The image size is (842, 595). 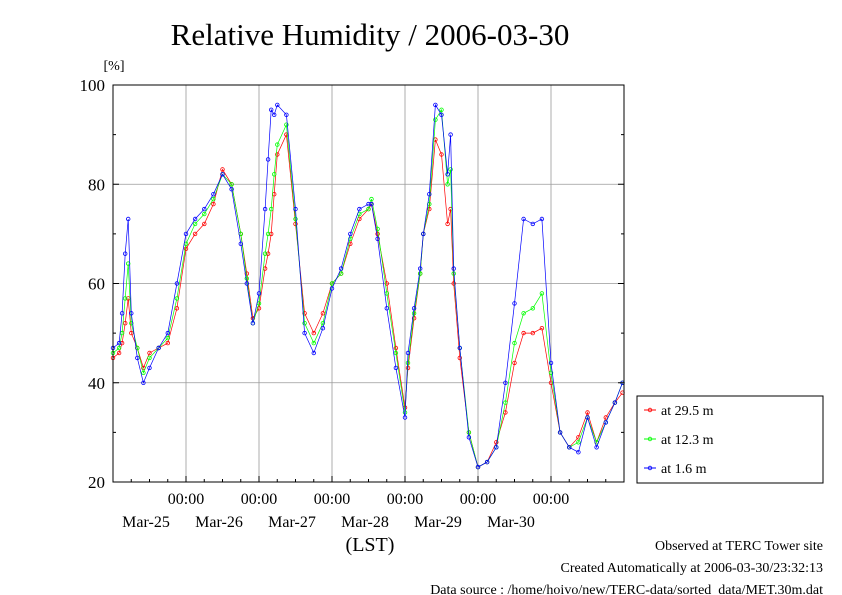 What do you see at coordinates (687, 411) in the screenshot?
I see `legend-label: at 29.5 m` at bounding box center [687, 411].